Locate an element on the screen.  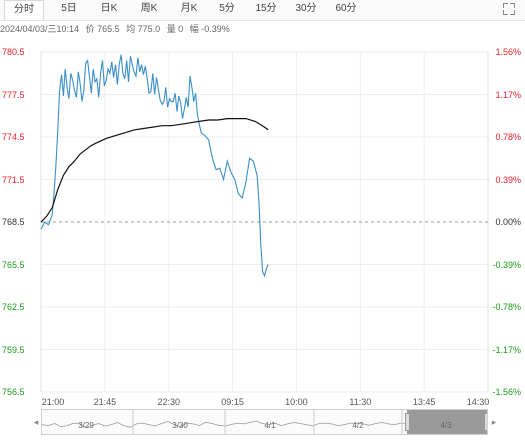
x-tick-label: 09:15 is located at coordinates (232, 402).